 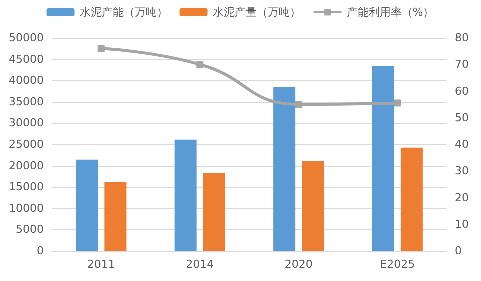 I want to click on y2-tick-label: 40, so click(x=462, y=144).